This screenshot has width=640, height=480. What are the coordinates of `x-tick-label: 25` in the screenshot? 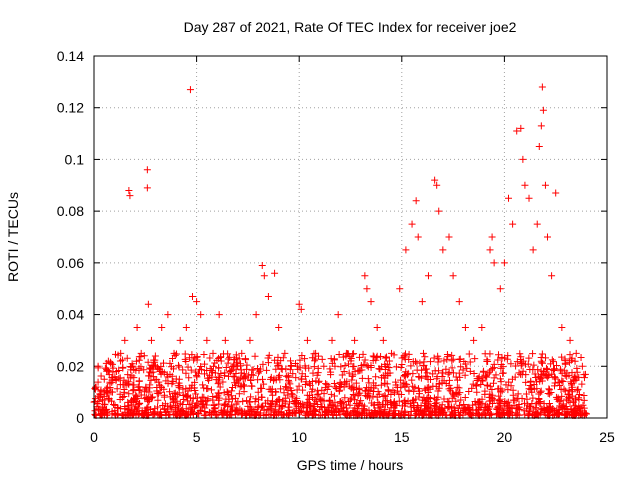 It's located at (607, 437).